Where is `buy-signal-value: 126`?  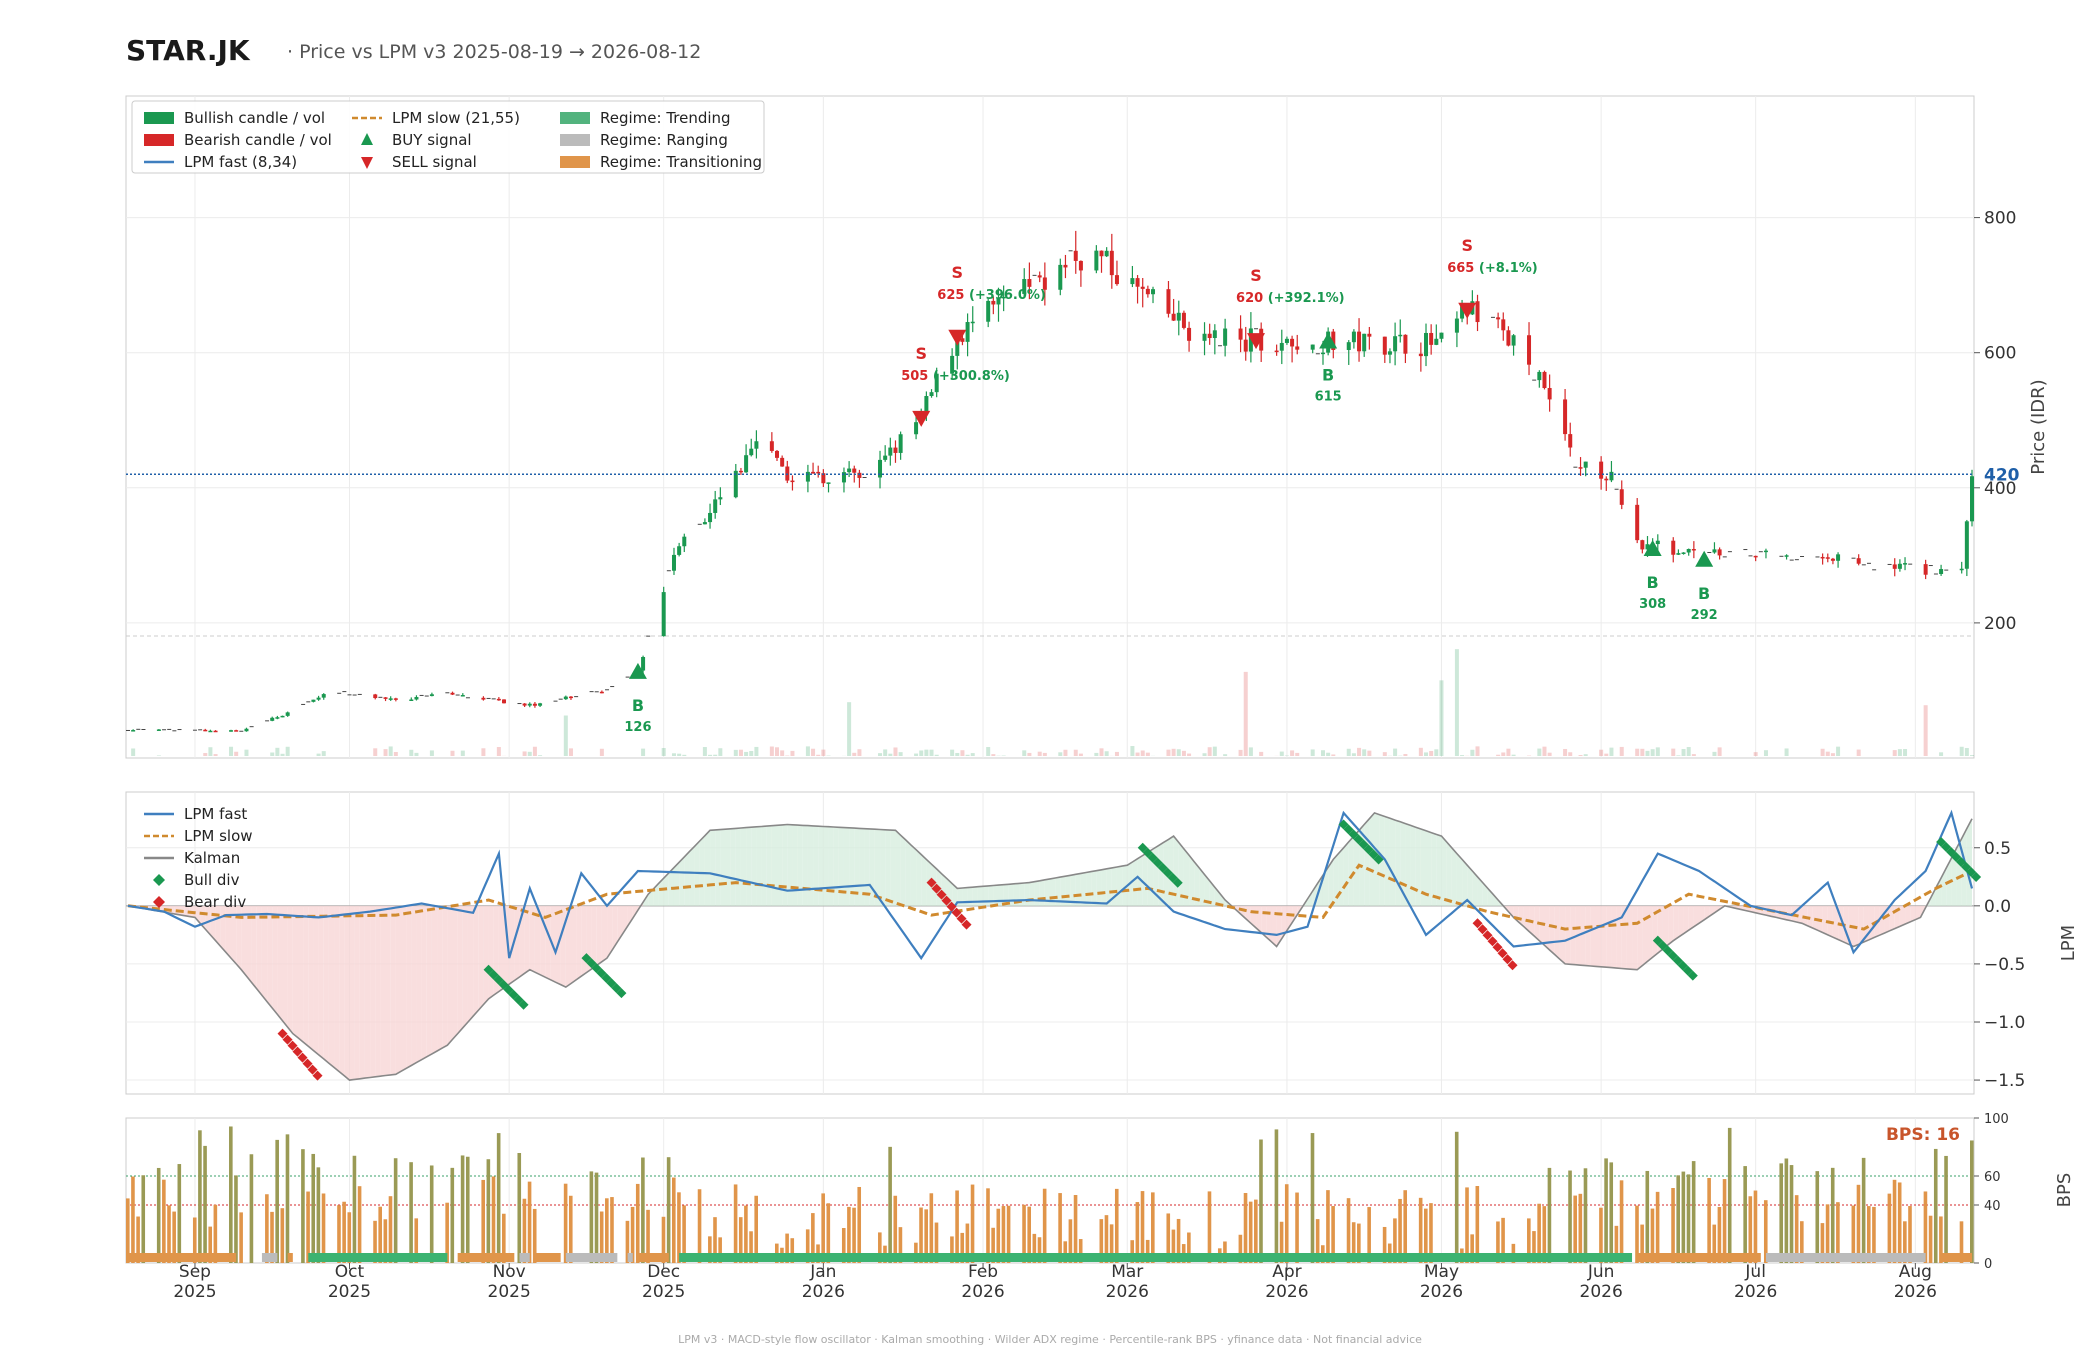 buy-signal-value: 126 is located at coordinates (637, 727).